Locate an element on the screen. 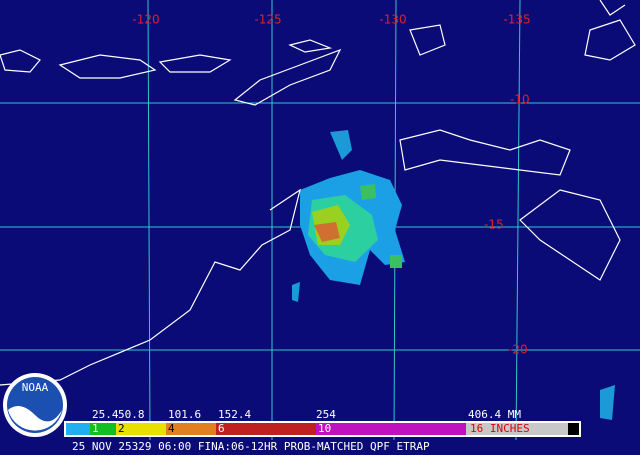 This screenshot has height=455, width=640. longitude-label: -135 is located at coordinates (516, 20).